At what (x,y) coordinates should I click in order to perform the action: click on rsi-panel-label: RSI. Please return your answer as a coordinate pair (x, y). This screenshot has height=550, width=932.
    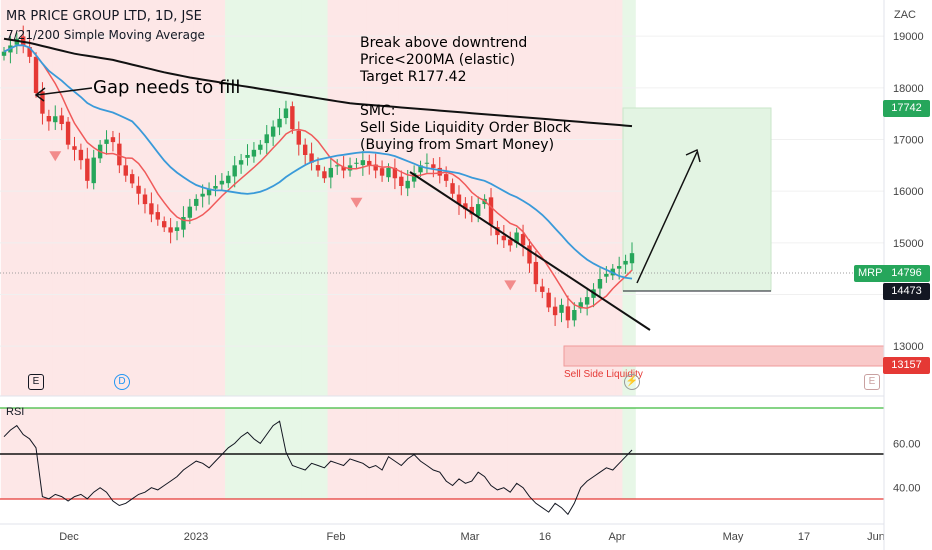
    Looking at the image, I should click on (15, 412).